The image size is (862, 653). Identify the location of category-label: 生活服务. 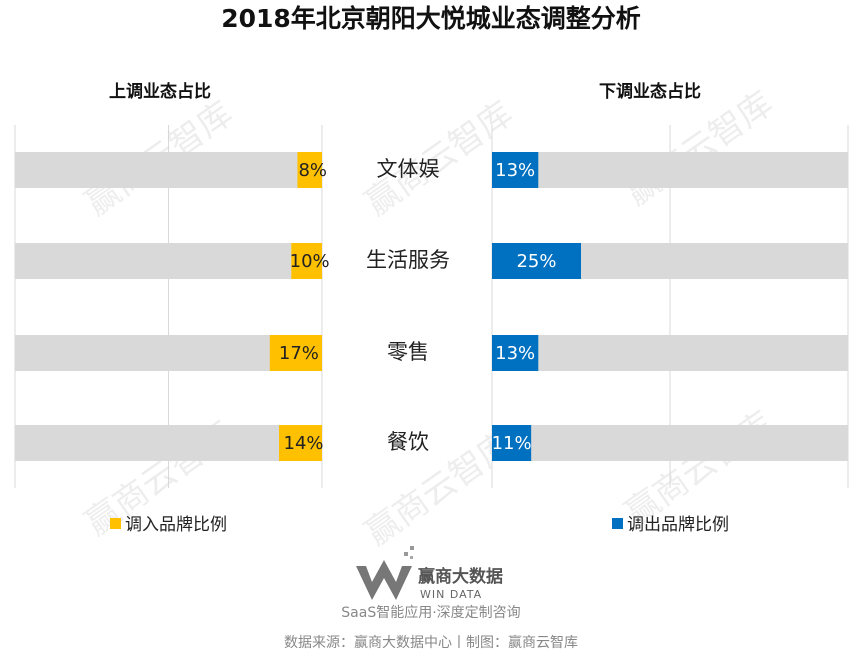
(408, 260).